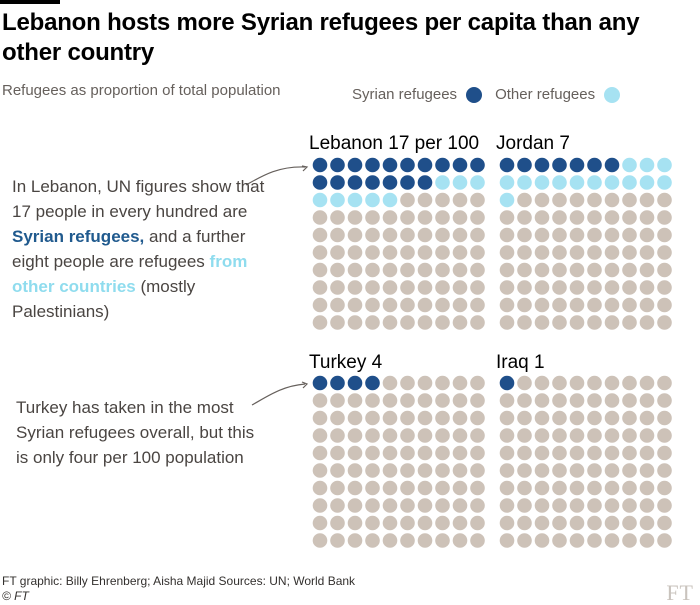  Describe the element at coordinates (337, 383) in the screenshot. I see `waffle-dot-turkey-syrian` at that location.